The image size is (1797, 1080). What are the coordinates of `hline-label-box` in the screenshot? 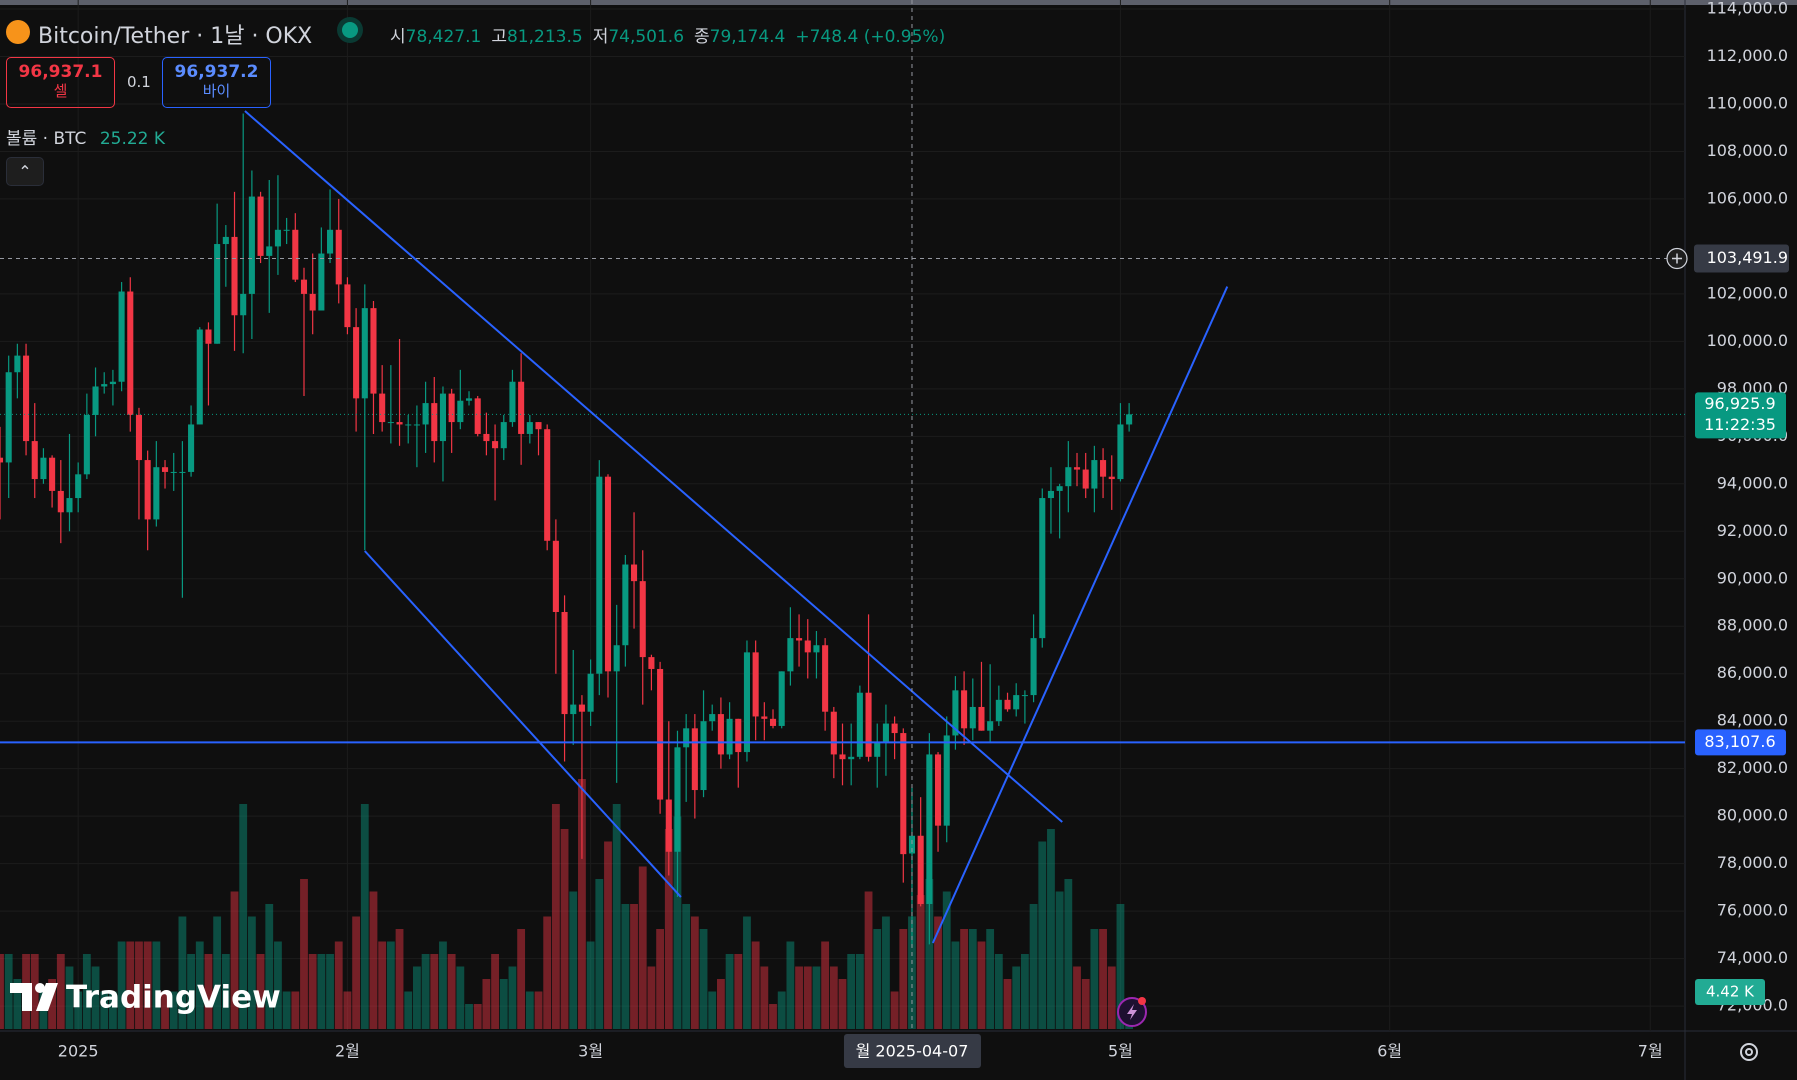 It's located at (1740, 742).